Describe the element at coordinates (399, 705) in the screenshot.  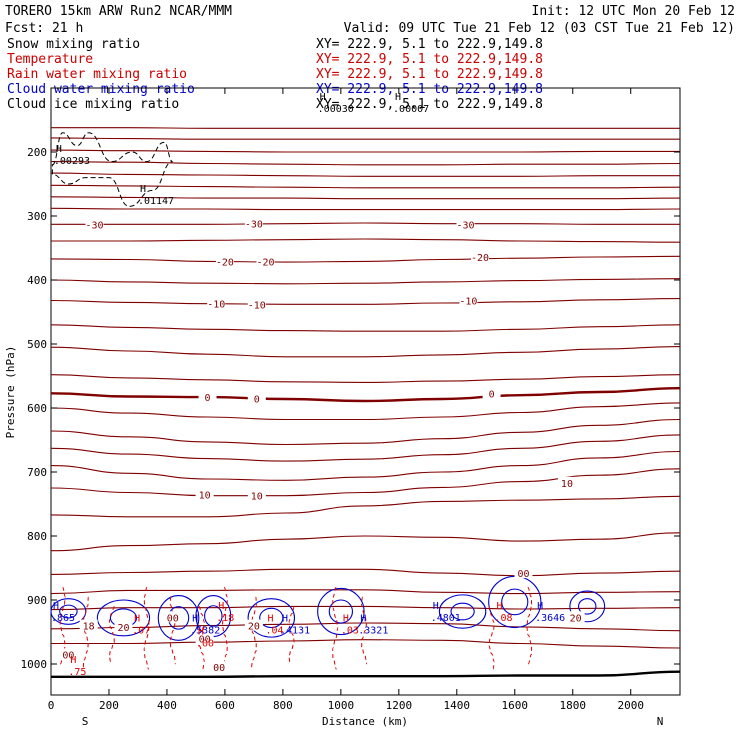
I see `x-tick-label: 1200` at that location.